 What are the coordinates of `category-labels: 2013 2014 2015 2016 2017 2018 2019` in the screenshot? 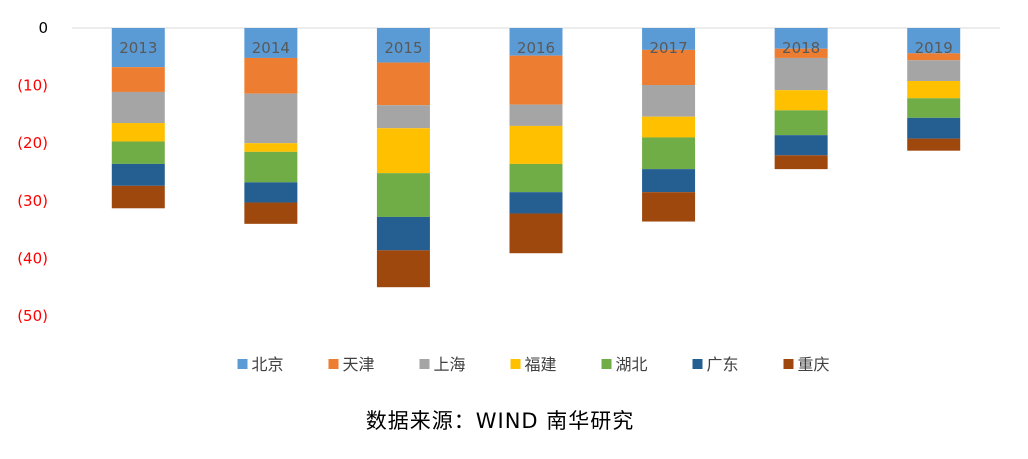 It's located at (536, 48).